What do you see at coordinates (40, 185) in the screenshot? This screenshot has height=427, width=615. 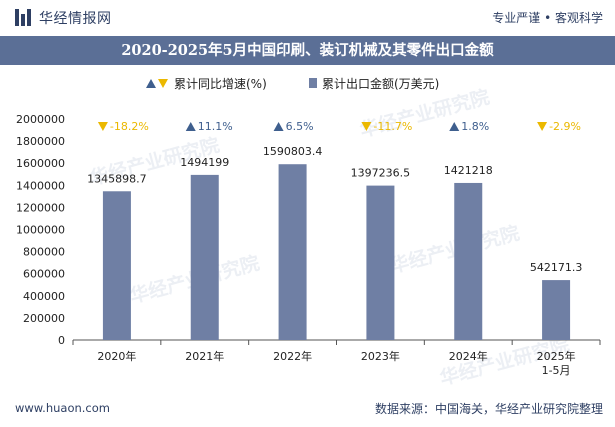 I see `y-tick-label: 1400000` at bounding box center [40, 185].